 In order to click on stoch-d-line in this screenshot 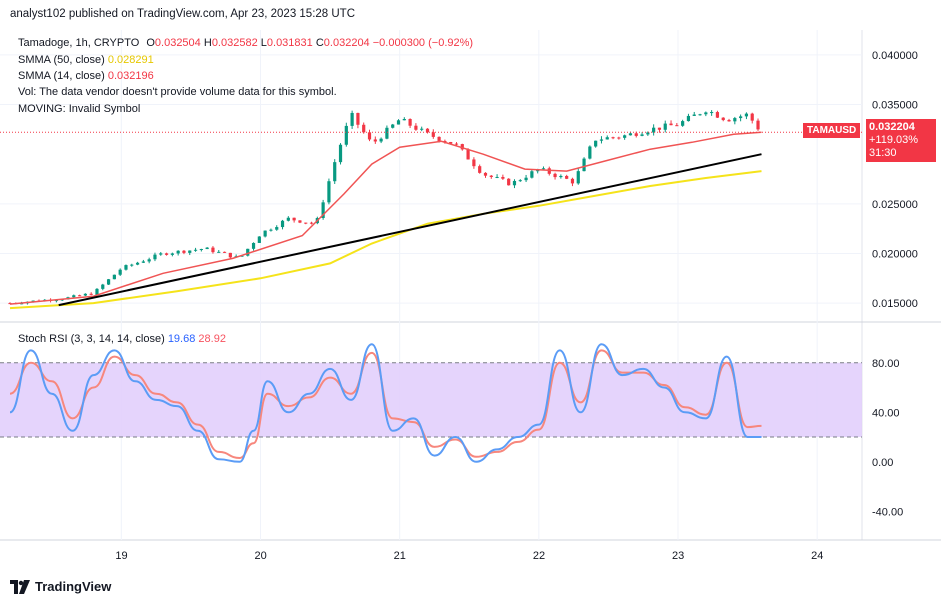, I will do `click(385, 404)`.